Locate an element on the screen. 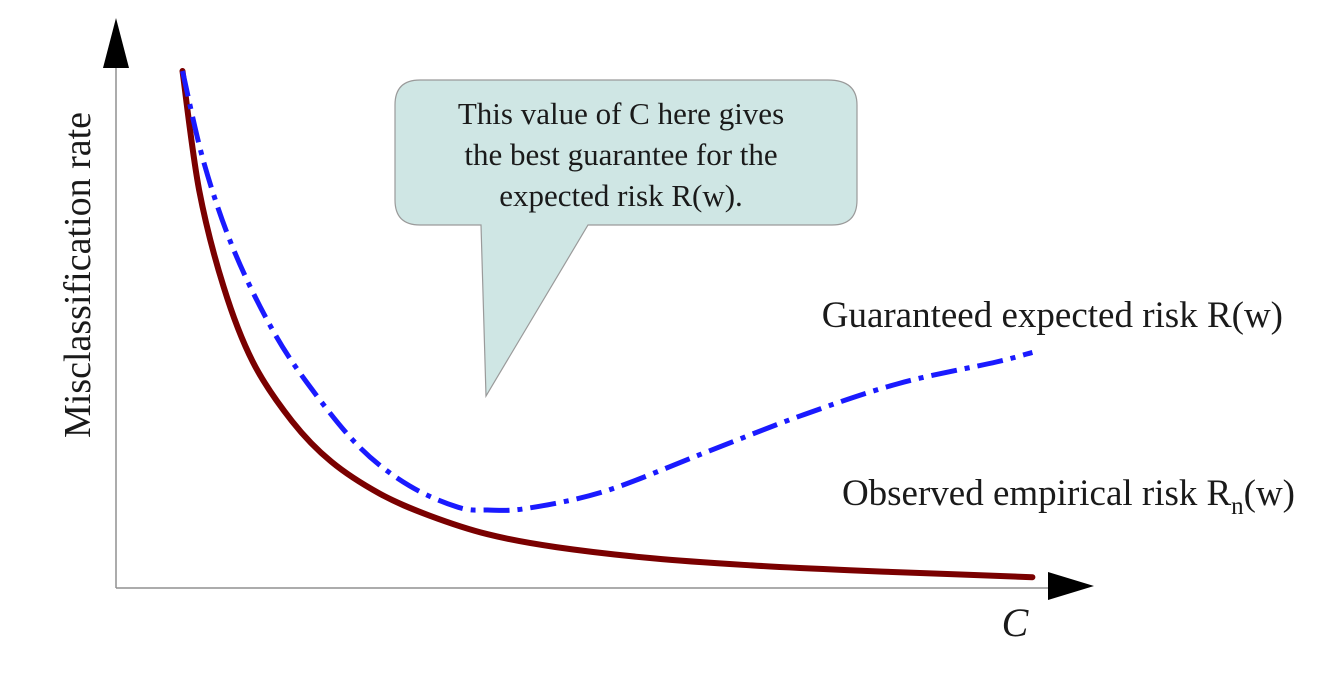  legend-label-empirical-r: R is located at coordinates (1218, 493).